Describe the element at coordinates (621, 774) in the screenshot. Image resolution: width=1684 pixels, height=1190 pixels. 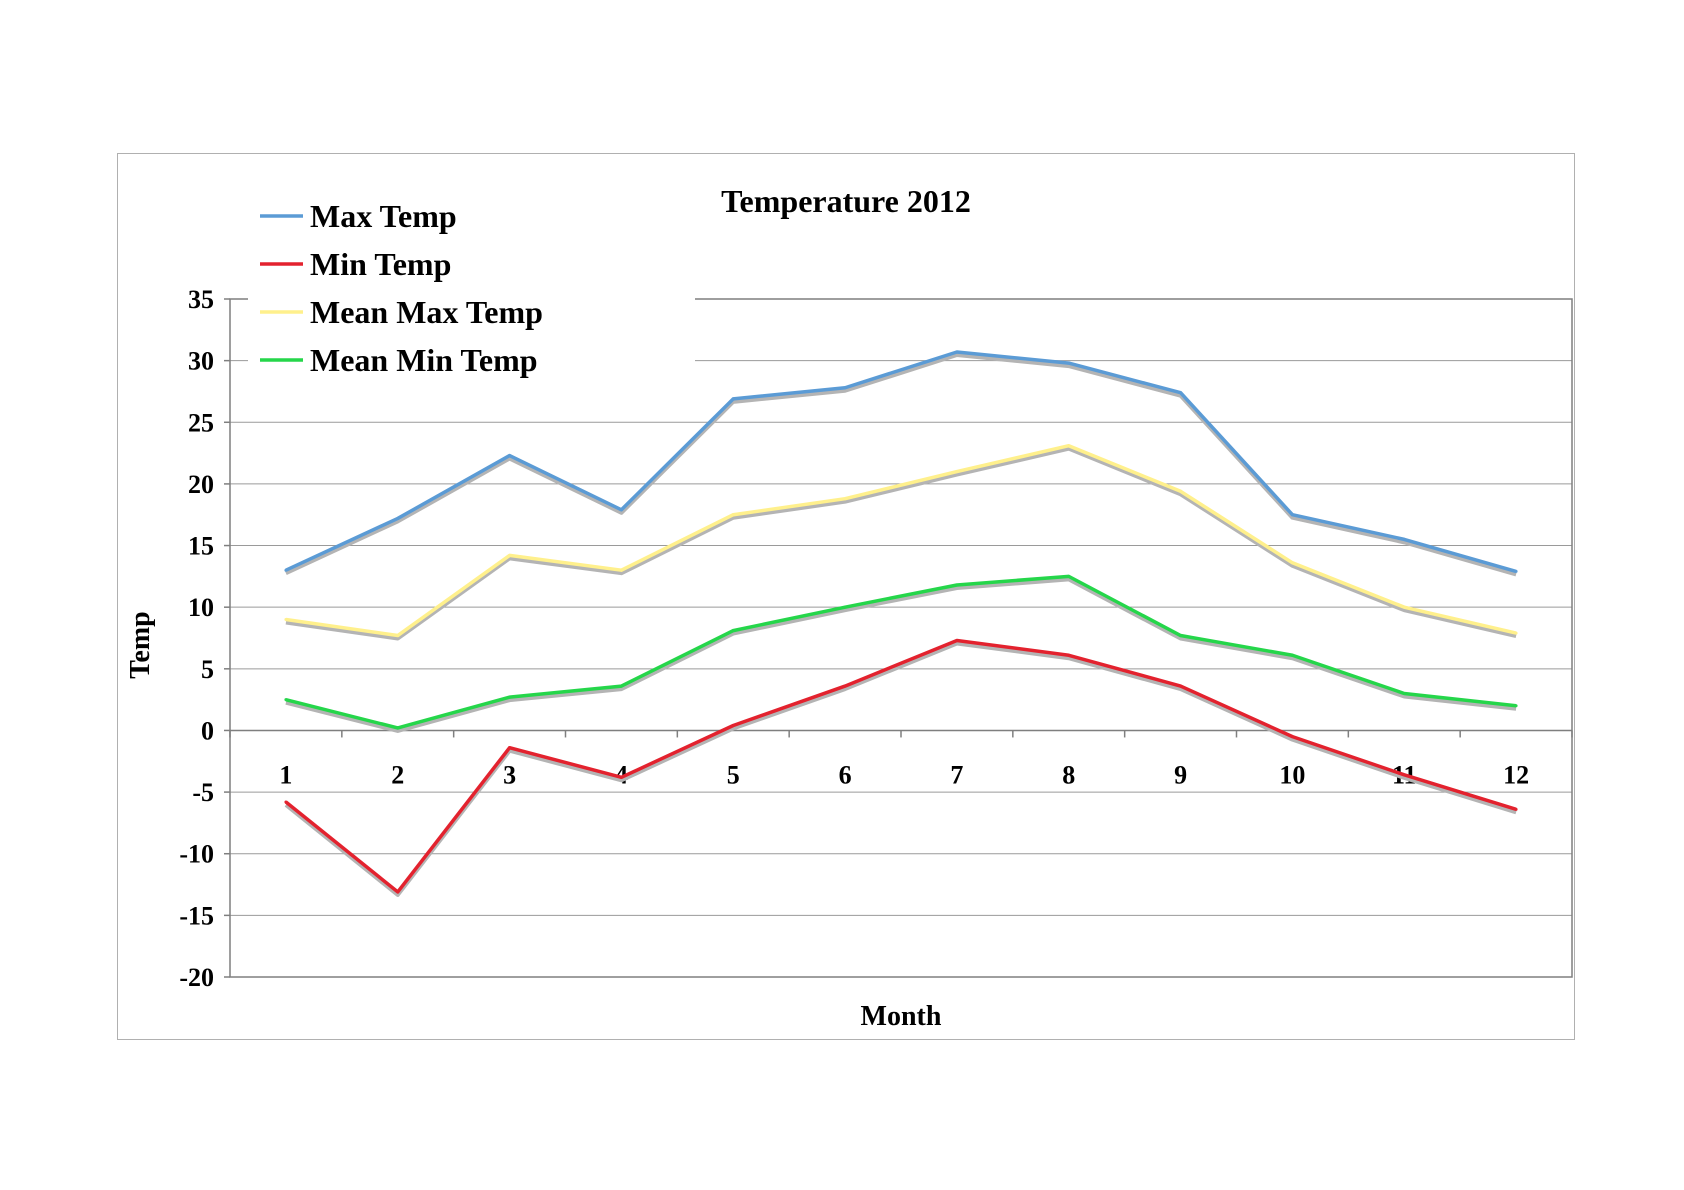
I see `x-tick-label: 4` at that location.